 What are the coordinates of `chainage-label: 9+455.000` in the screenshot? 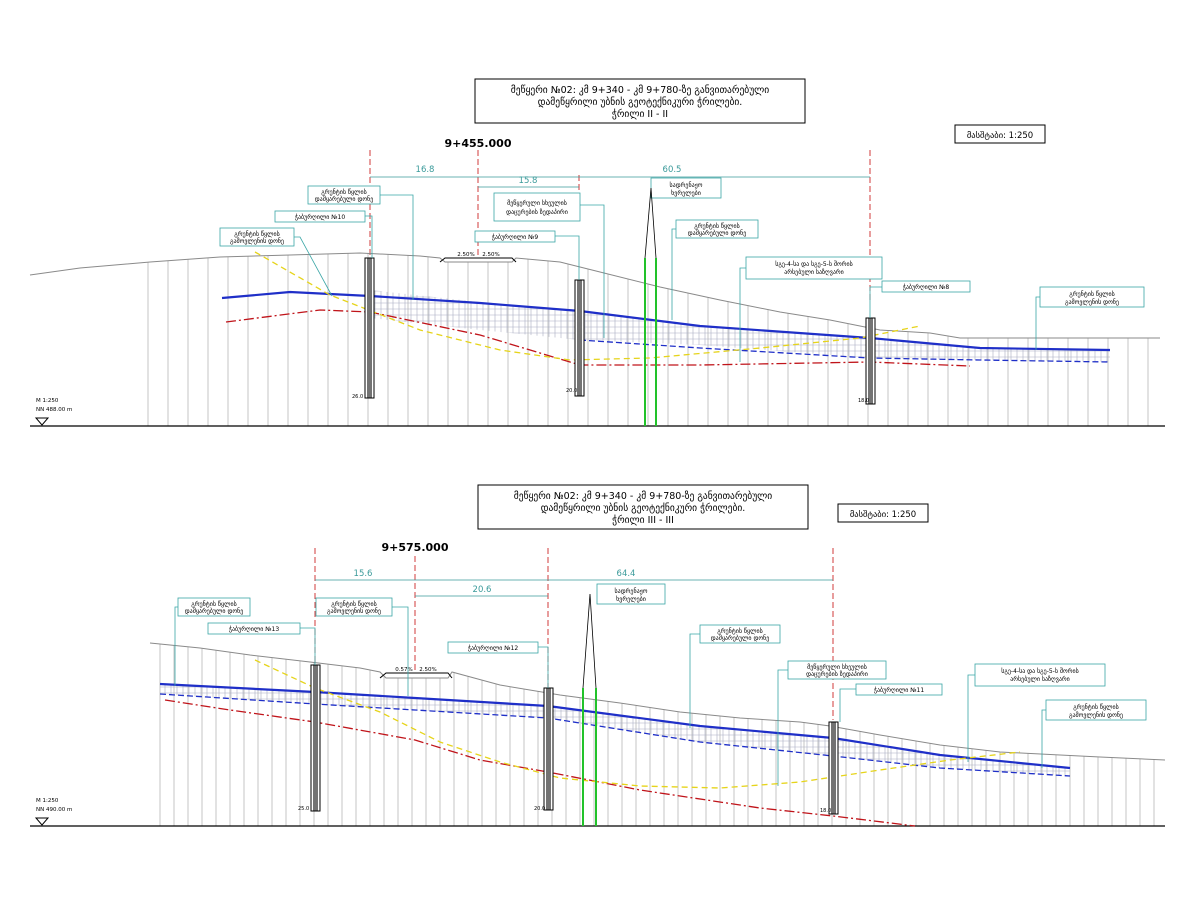 It's located at (478, 143).